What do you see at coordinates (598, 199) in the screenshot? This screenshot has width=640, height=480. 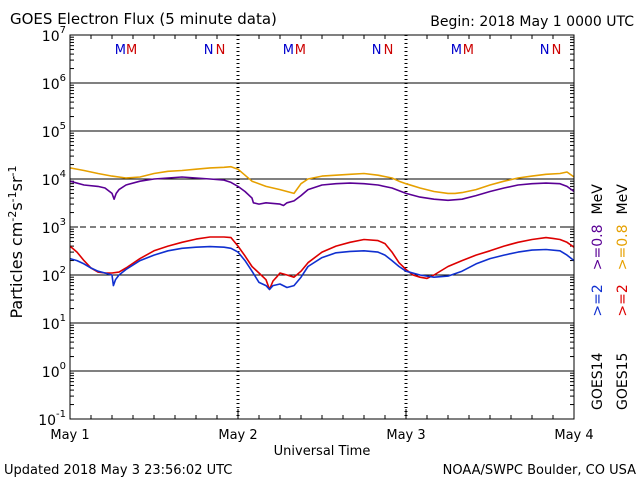 I see `legend-goes14-unit: MeV` at bounding box center [598, 199].